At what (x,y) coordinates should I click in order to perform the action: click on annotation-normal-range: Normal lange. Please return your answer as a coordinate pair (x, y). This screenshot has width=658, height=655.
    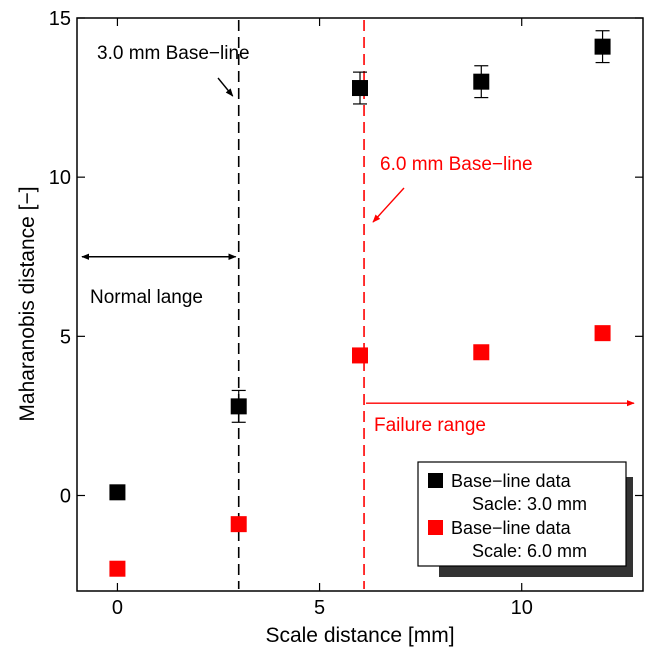
    Looking at the image, I should click on (146, 297).